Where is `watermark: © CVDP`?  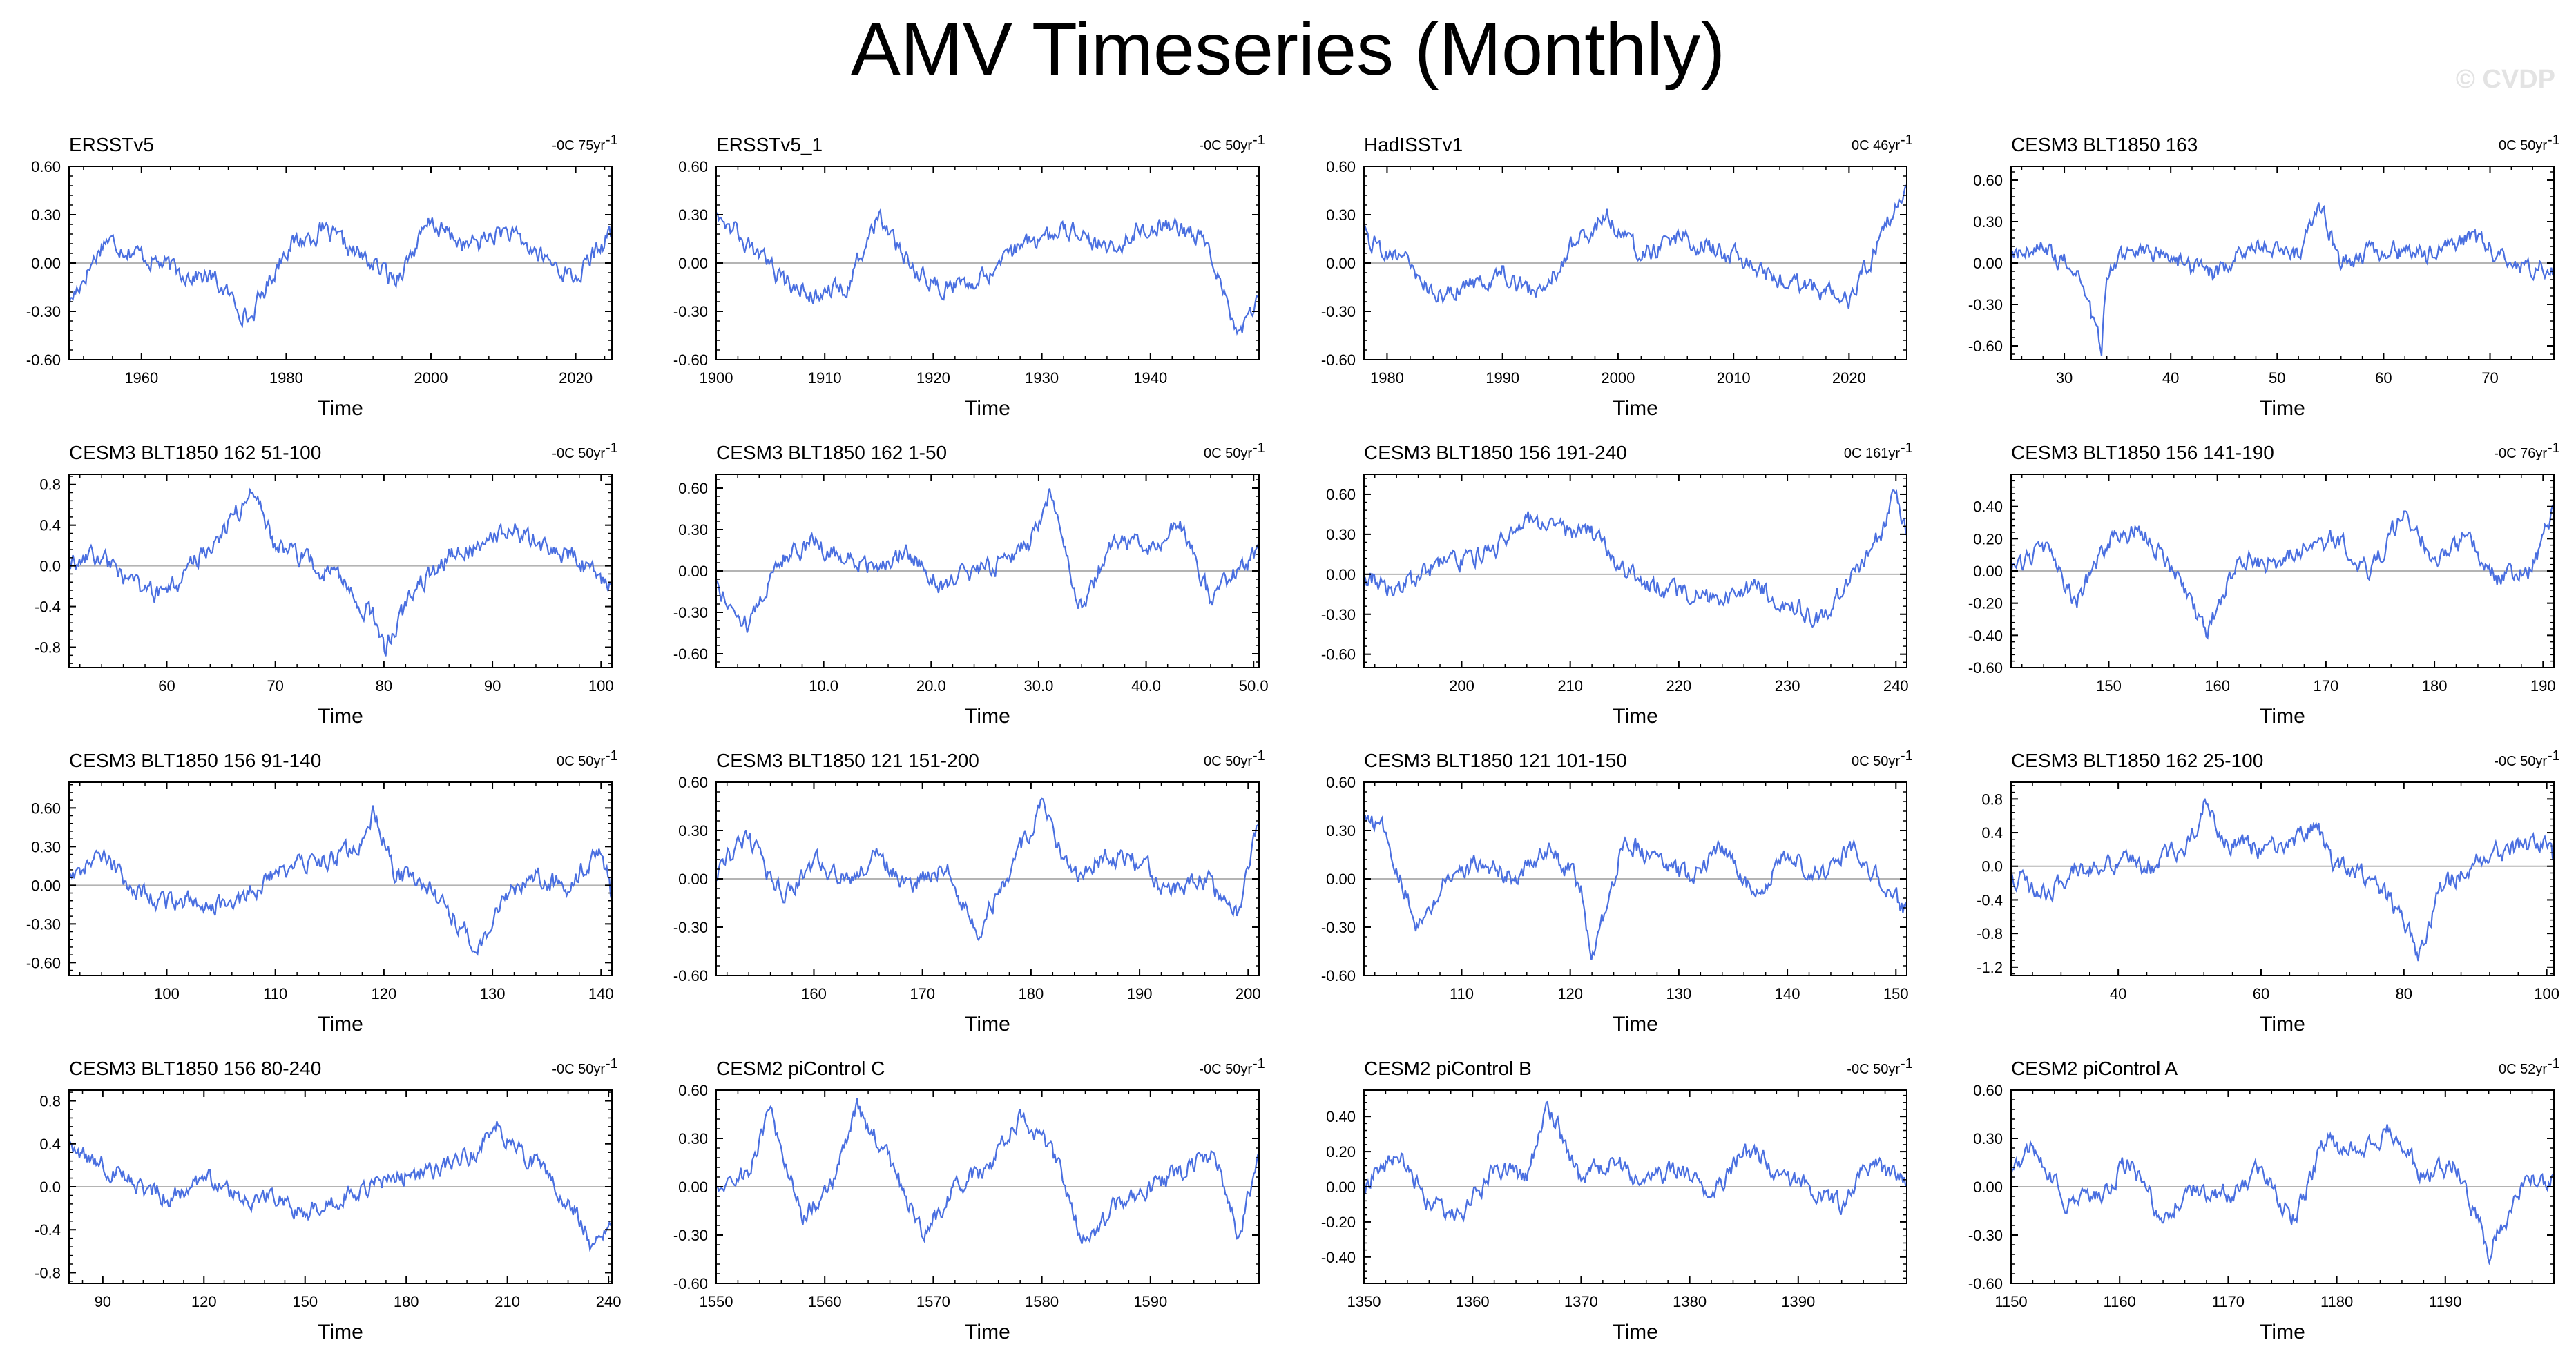
watermark: © CVDP is located at coordinates (2505, 79).